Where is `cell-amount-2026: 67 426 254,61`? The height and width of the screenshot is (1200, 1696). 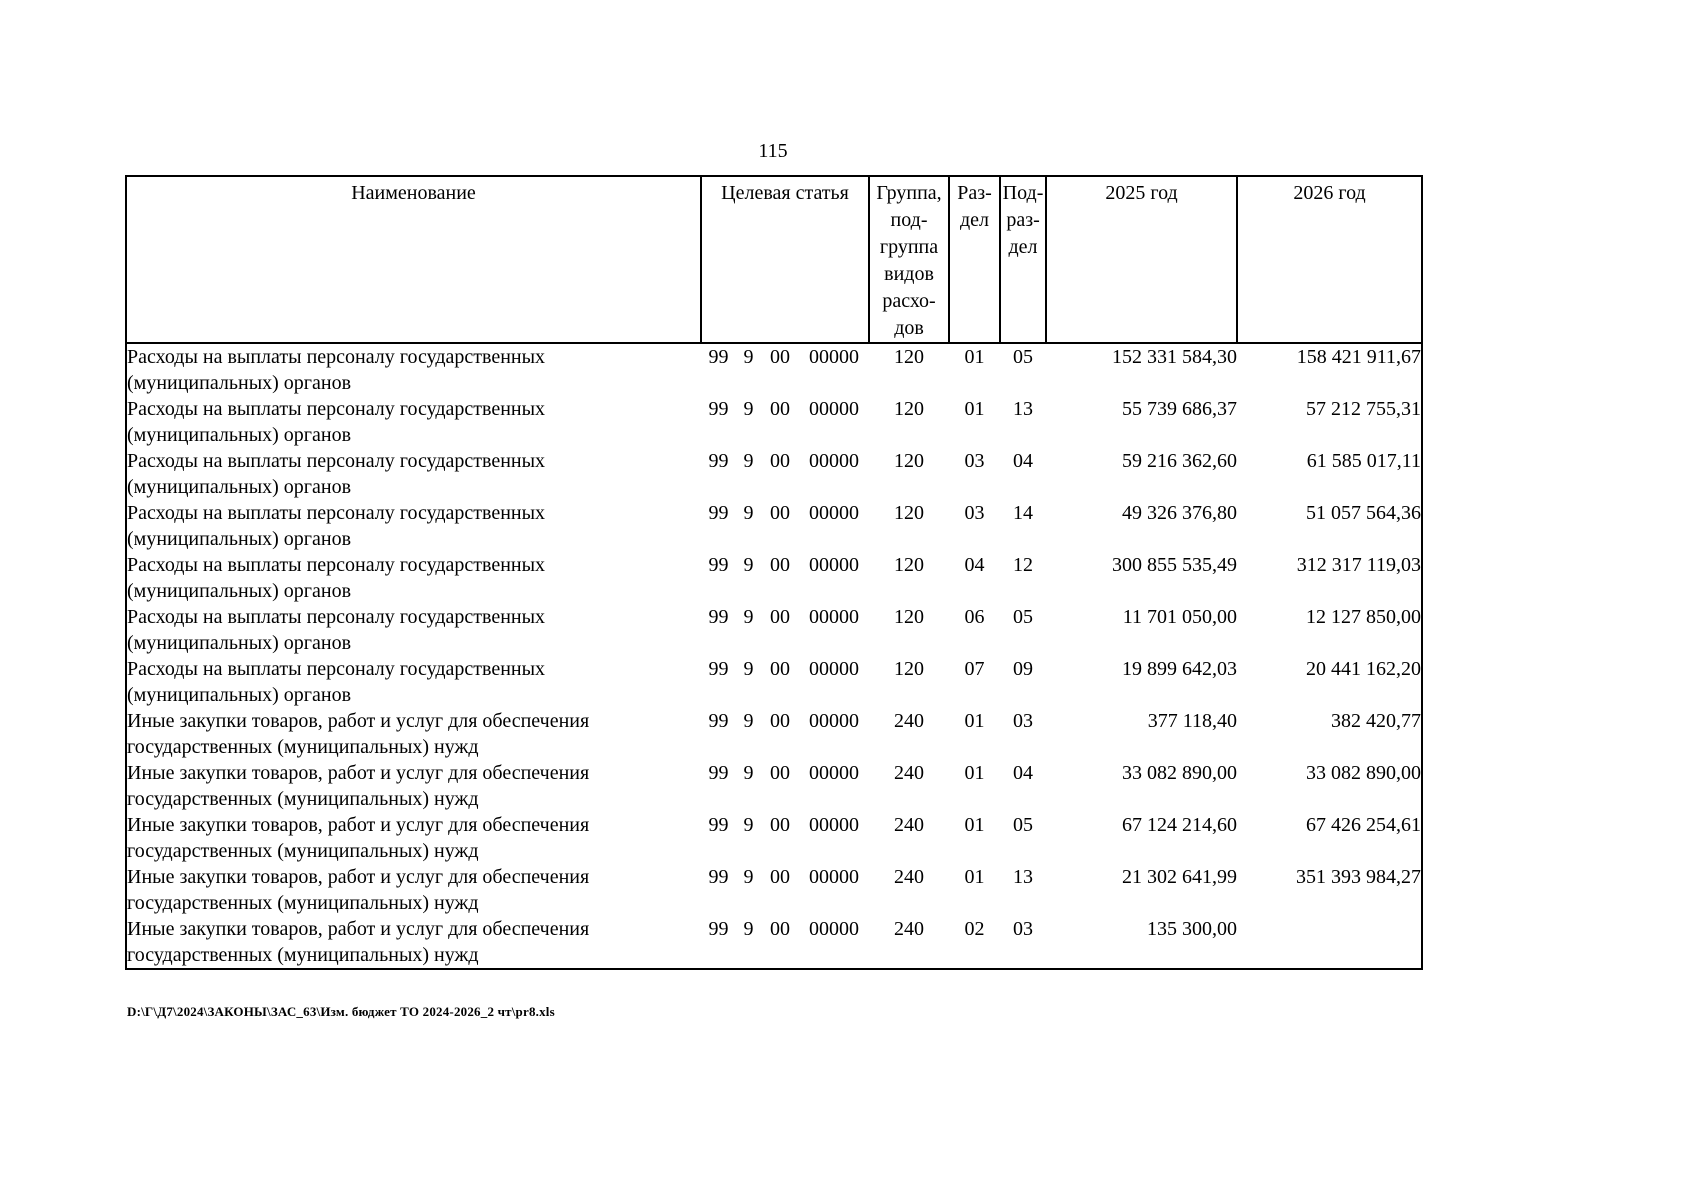
cell-amount-2026: 67 426 254,61 is located at coordinates (1364, 825).